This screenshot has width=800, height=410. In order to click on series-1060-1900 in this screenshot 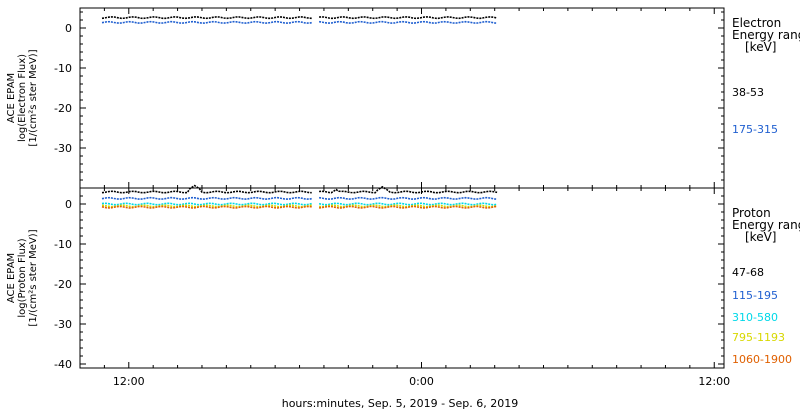, I will do `click(299, 207)`.